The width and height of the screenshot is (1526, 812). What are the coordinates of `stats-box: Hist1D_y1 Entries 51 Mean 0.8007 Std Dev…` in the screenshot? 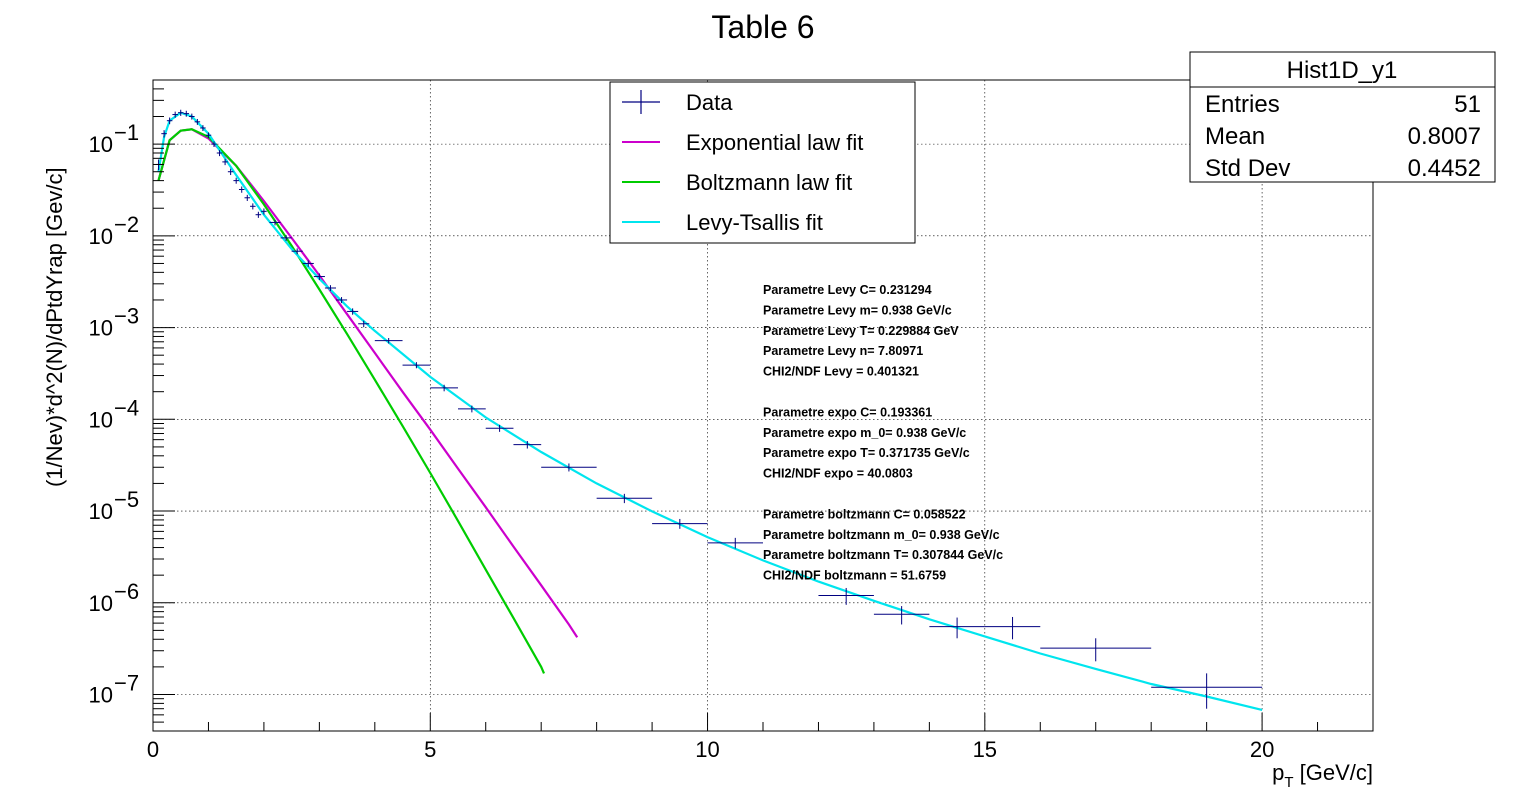 It's located at (1342, 117).